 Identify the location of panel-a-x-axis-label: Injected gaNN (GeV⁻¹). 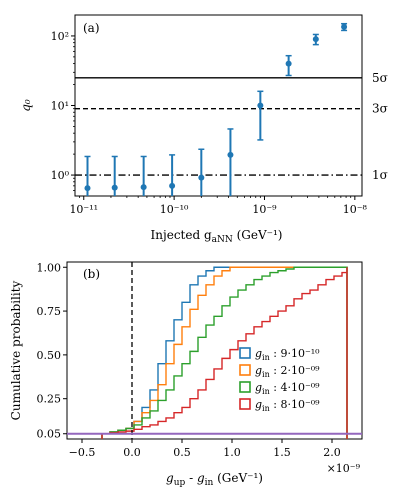
(217, 236).